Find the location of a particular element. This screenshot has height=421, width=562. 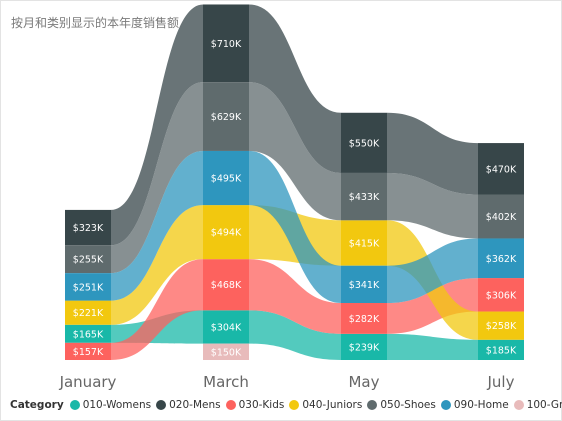

legend-label: 040-Juniors is located at coordinates (332, 405).